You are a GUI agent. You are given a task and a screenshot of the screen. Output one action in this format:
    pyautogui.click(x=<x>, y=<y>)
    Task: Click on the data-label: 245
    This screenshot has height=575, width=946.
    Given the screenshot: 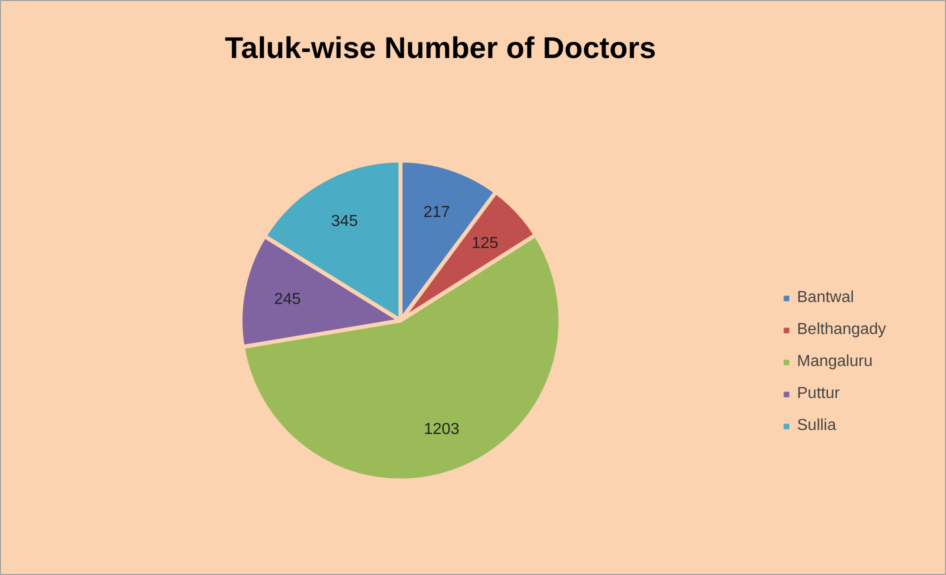 What is the action you would take?
    pyautogui.click(x=287, y=299)
    